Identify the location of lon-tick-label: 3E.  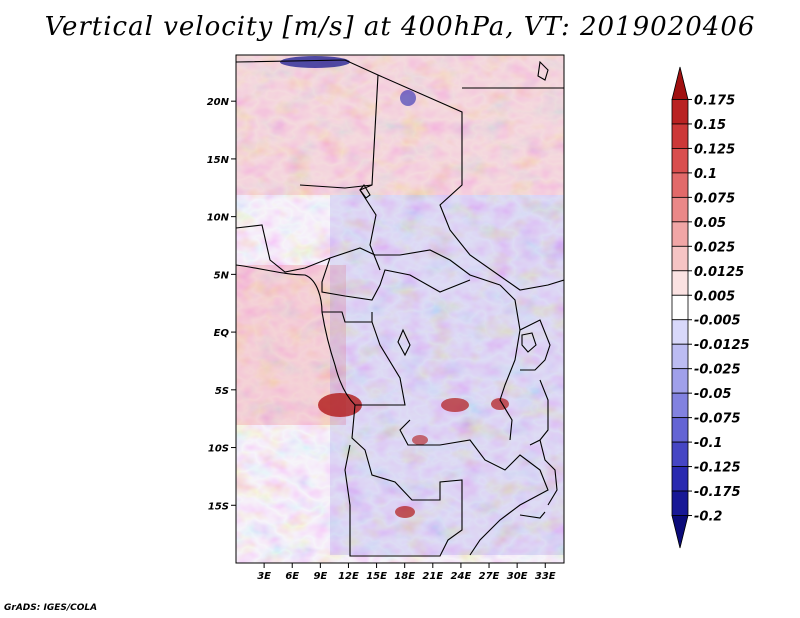
(264, 576).